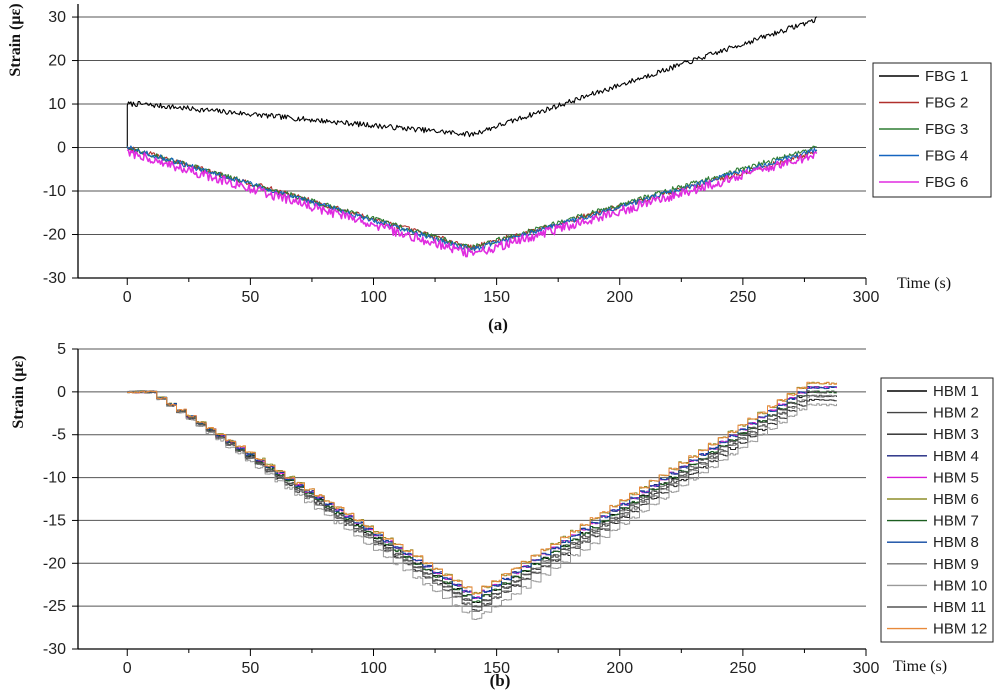 Image resolution: width=1000 pixels, height=694 pixels. I want to click on legend-label: FBG 4, so click(946, 156).